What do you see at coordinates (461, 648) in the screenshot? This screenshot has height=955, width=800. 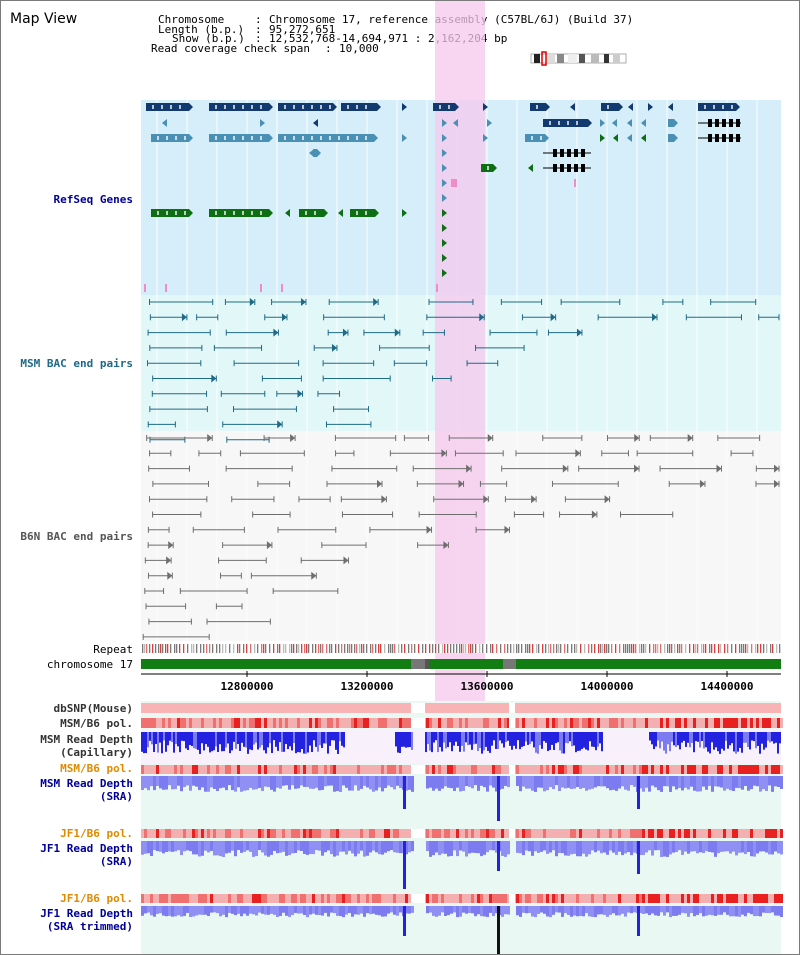 I see `repeat-track` at bounding box center [461, 648].